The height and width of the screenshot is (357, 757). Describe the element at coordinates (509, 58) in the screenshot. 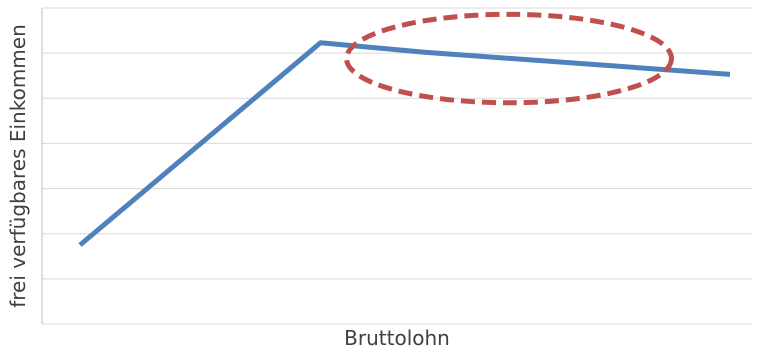

I see `highlight-ellipse` at that location.